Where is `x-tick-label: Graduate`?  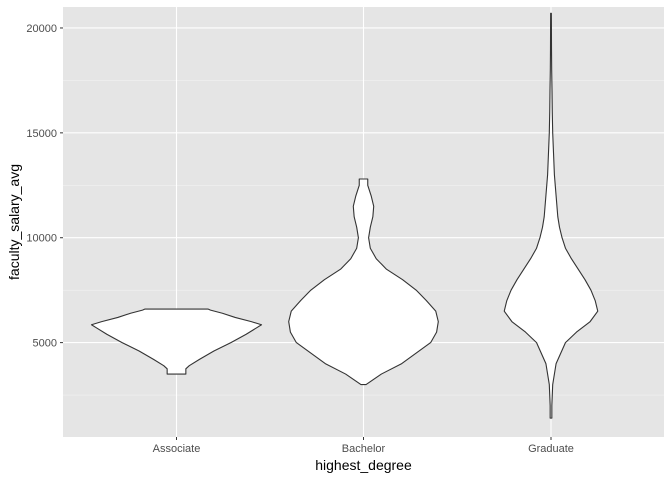
x-tick-label: Graduate is located at coordinates (551, 449).